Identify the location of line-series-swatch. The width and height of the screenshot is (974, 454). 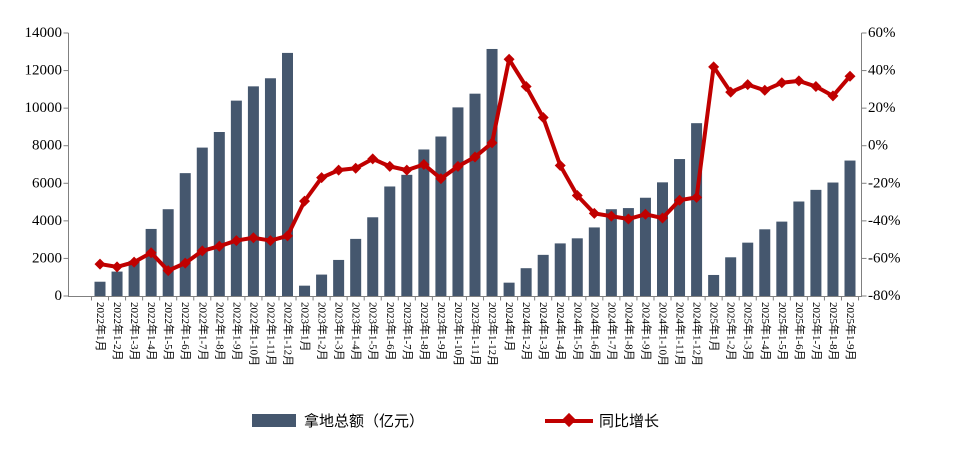
(569, 420).